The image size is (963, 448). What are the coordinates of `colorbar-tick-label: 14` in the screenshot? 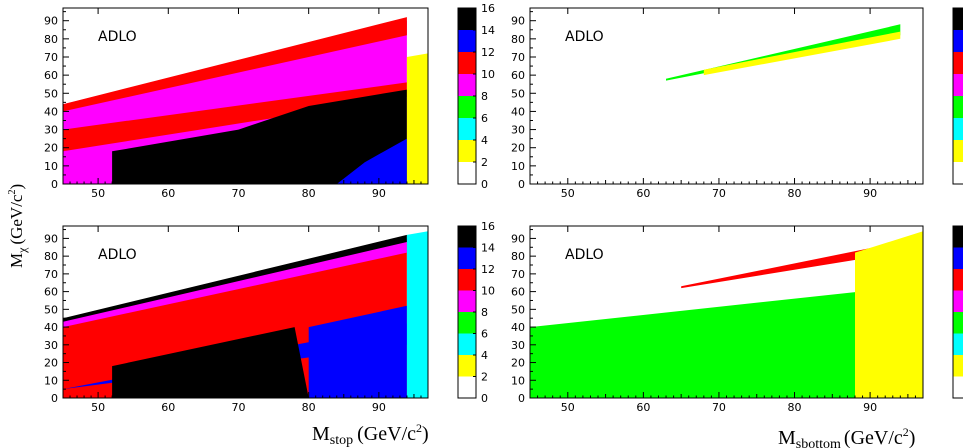 It's located at (488, 248).